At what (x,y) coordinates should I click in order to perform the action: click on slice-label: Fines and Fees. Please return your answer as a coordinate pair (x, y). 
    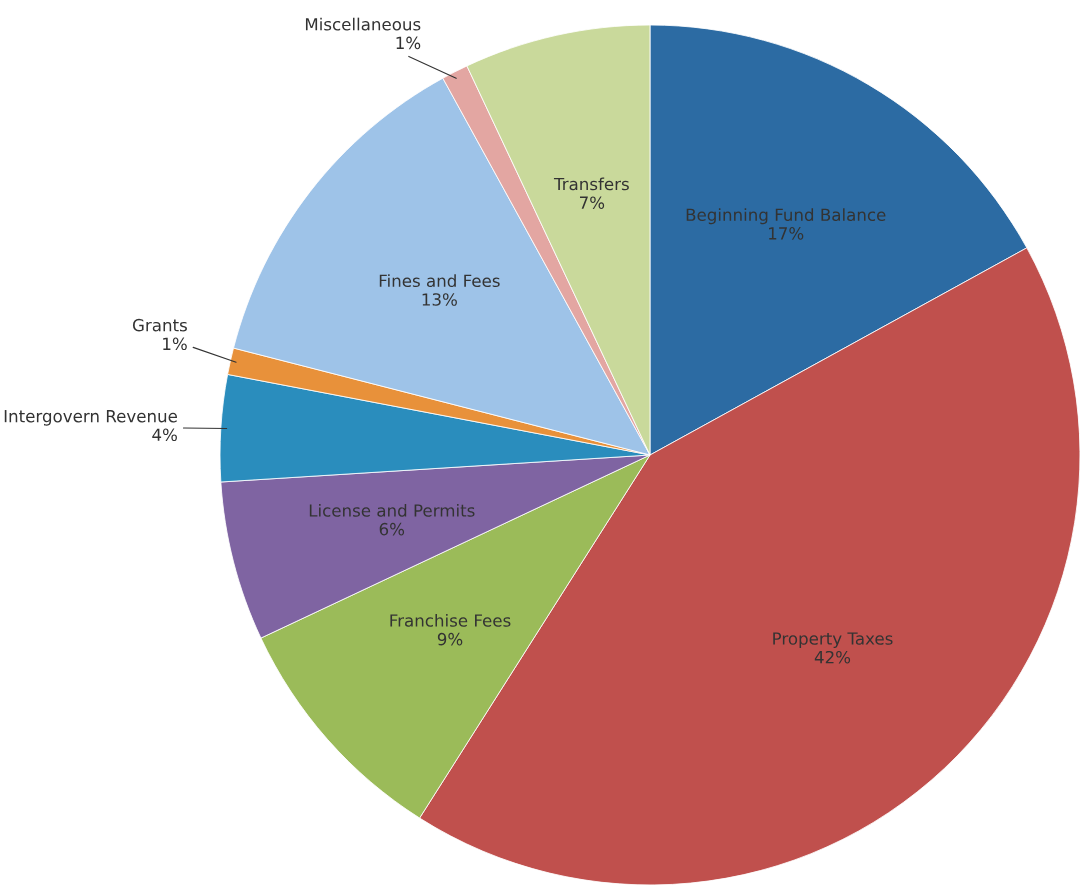
    Looking at the image, I should click on (439, 281).